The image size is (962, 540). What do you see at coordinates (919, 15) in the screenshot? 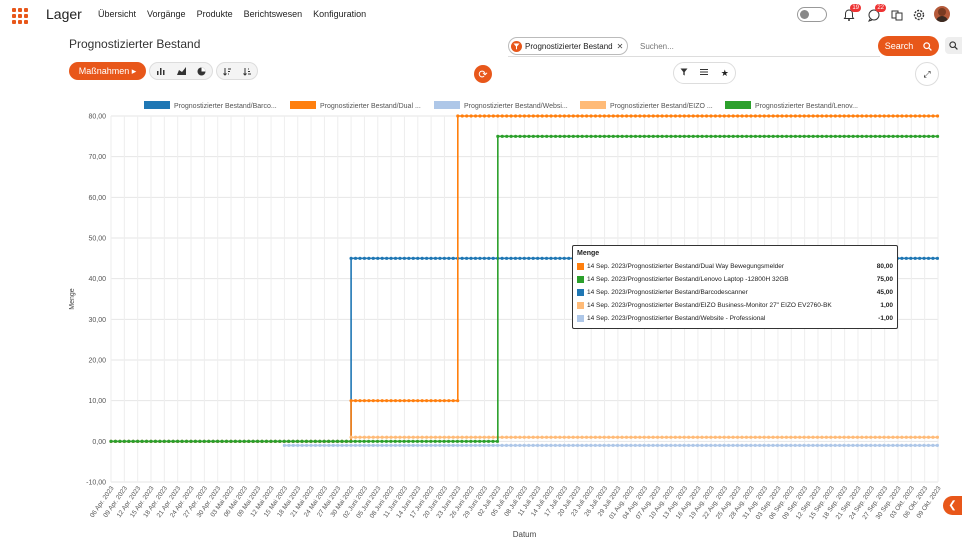
I see `gear-icon` at bounding box center [919, 15].